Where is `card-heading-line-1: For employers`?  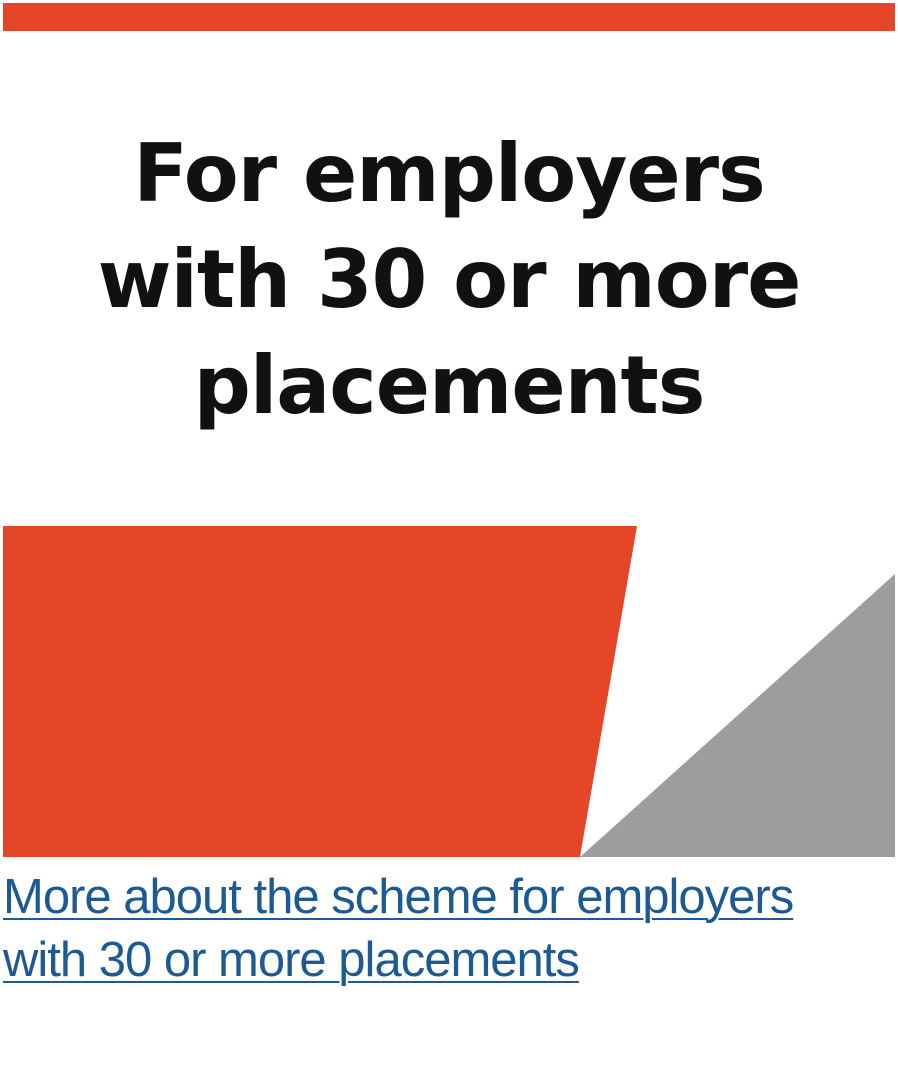
card-heading-line-1: For employers is located at coordinates (449, 173).